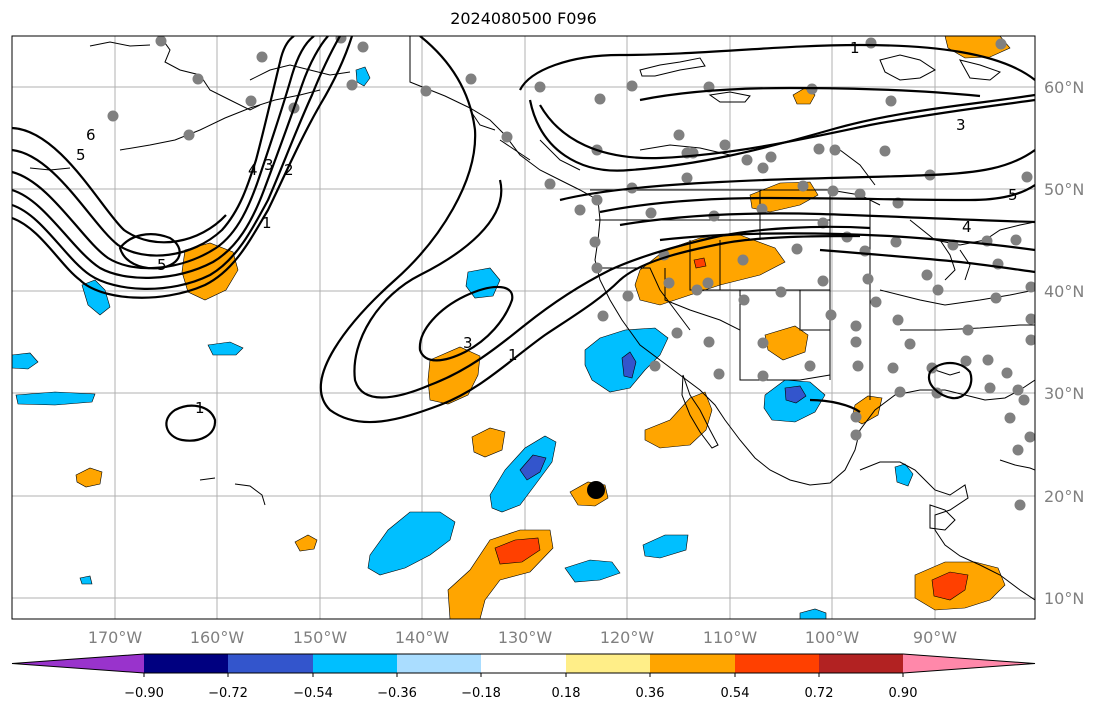  What do you see at coordinates (969, 663) in the screenshot?
I see `colorbar-extend-max` at bounding box center [969, 663].